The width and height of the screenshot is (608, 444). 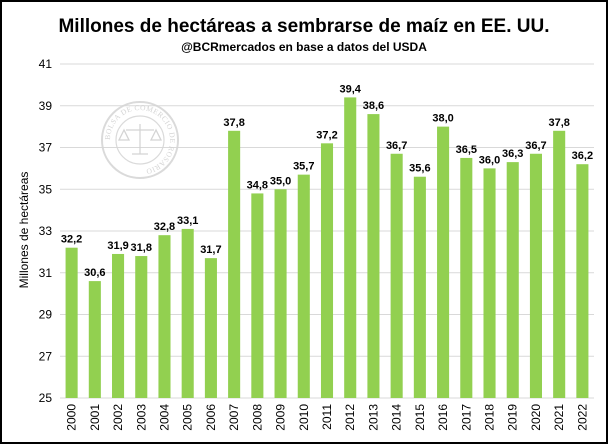 I want to click on y-tick-label: 29, so click(x=46, y=315).